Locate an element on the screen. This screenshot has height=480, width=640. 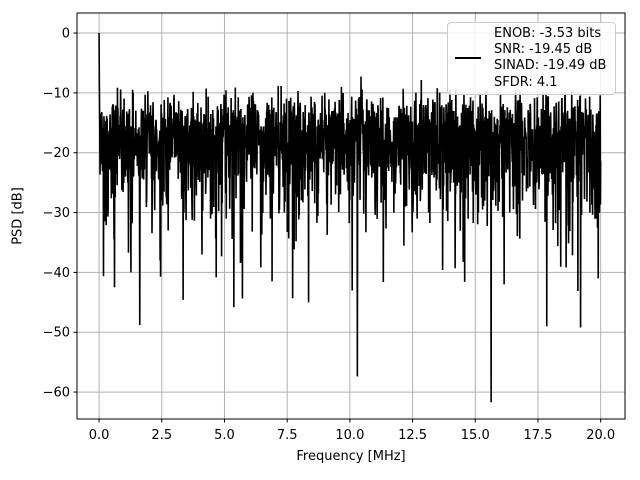
x-tick-label: 17.5 is located at coordinates (537, 435).